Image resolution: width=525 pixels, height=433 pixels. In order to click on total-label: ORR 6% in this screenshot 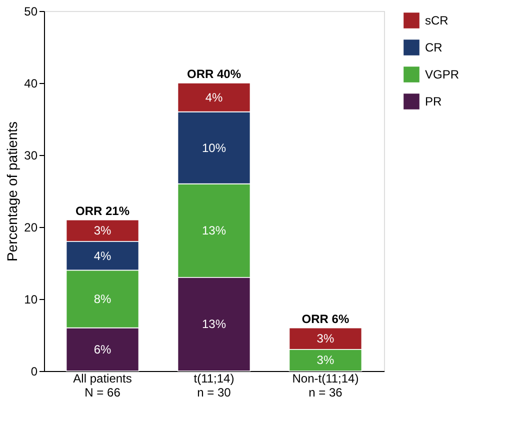, I will do `click(326, 319)`.